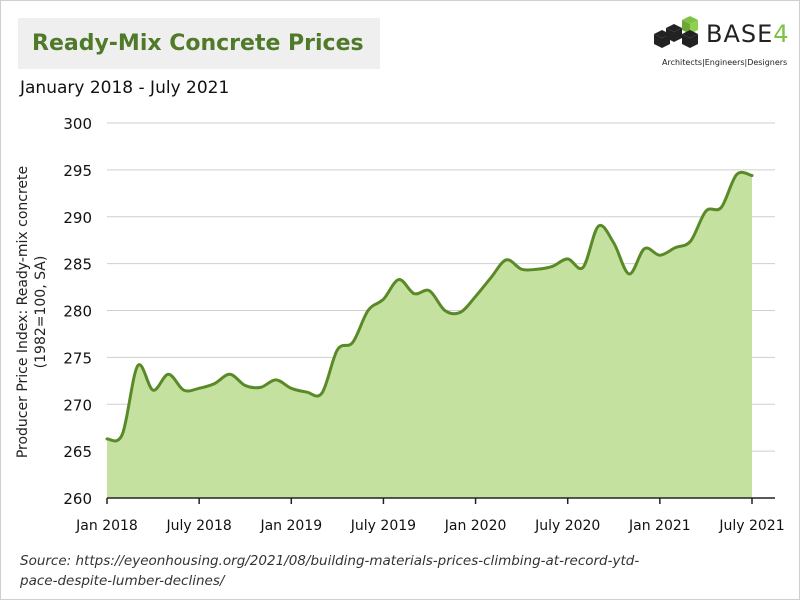  I want to click on x-tick-label: Jan 2018, so click(106, 526).